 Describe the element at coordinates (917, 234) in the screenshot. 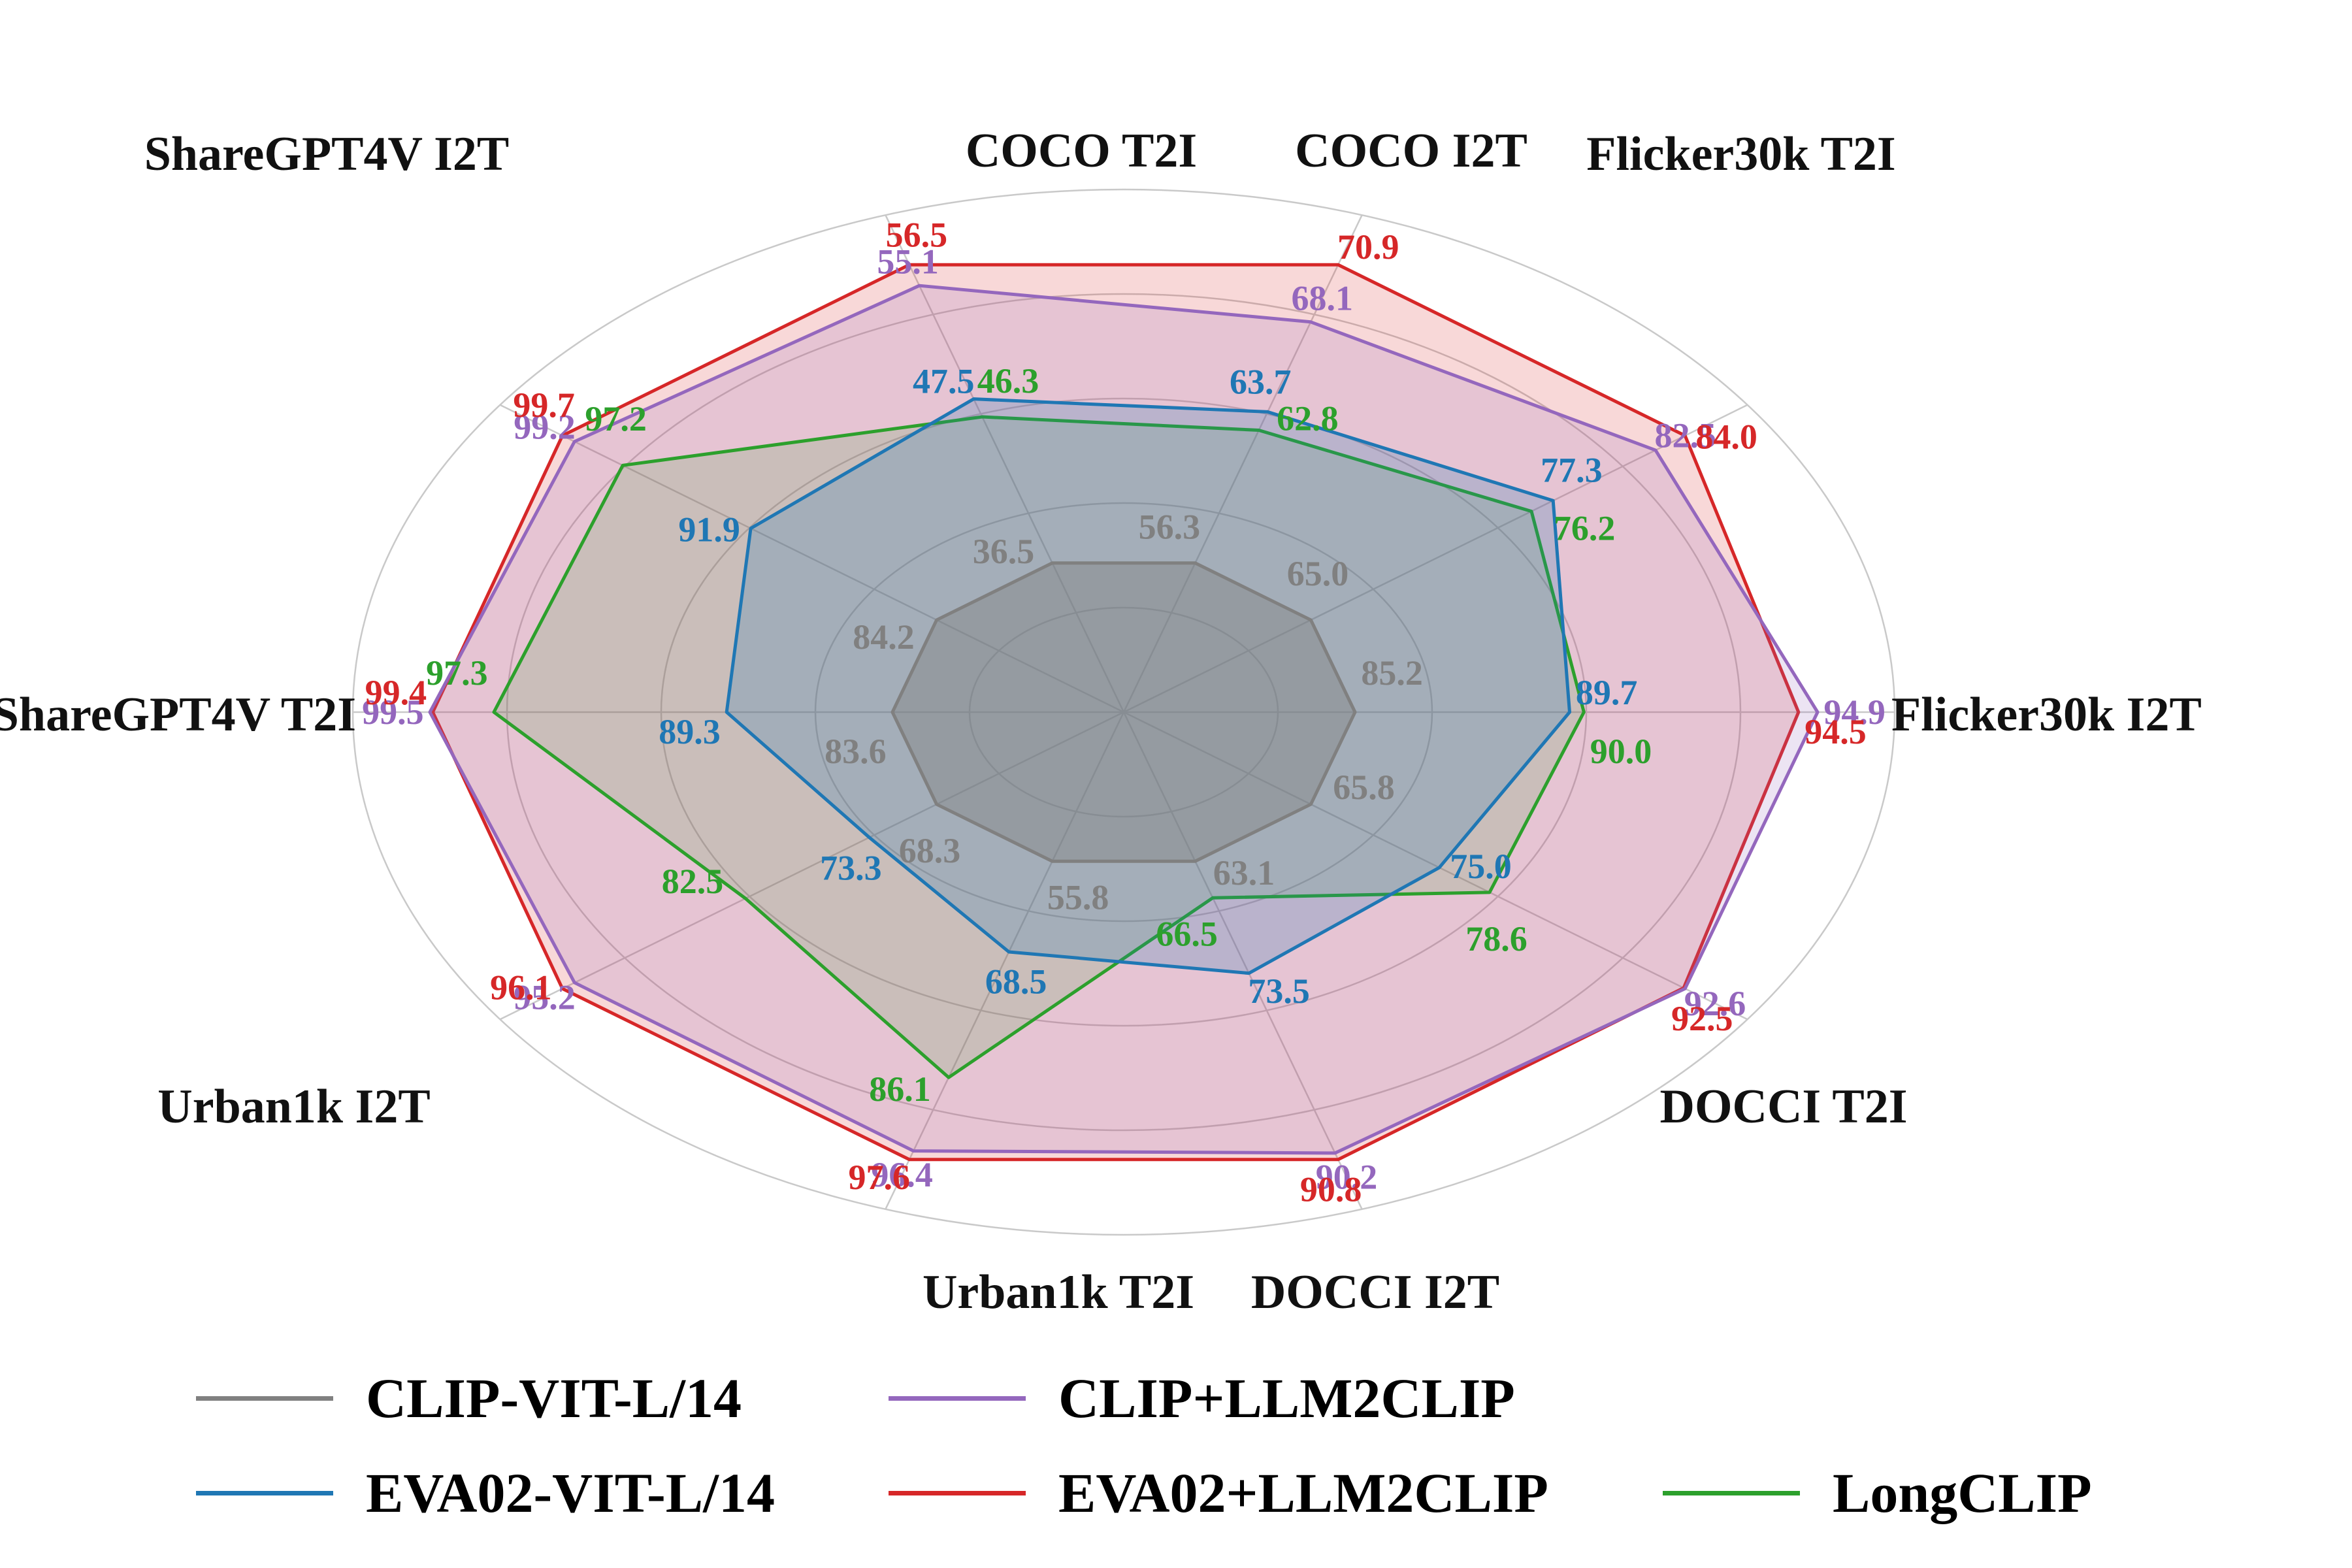

I see `value-label: 56.5` at that location.